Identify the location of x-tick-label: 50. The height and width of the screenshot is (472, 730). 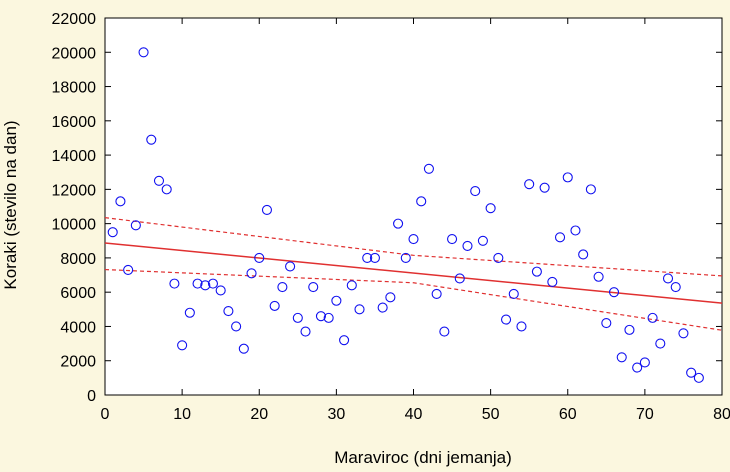
(491, 414).